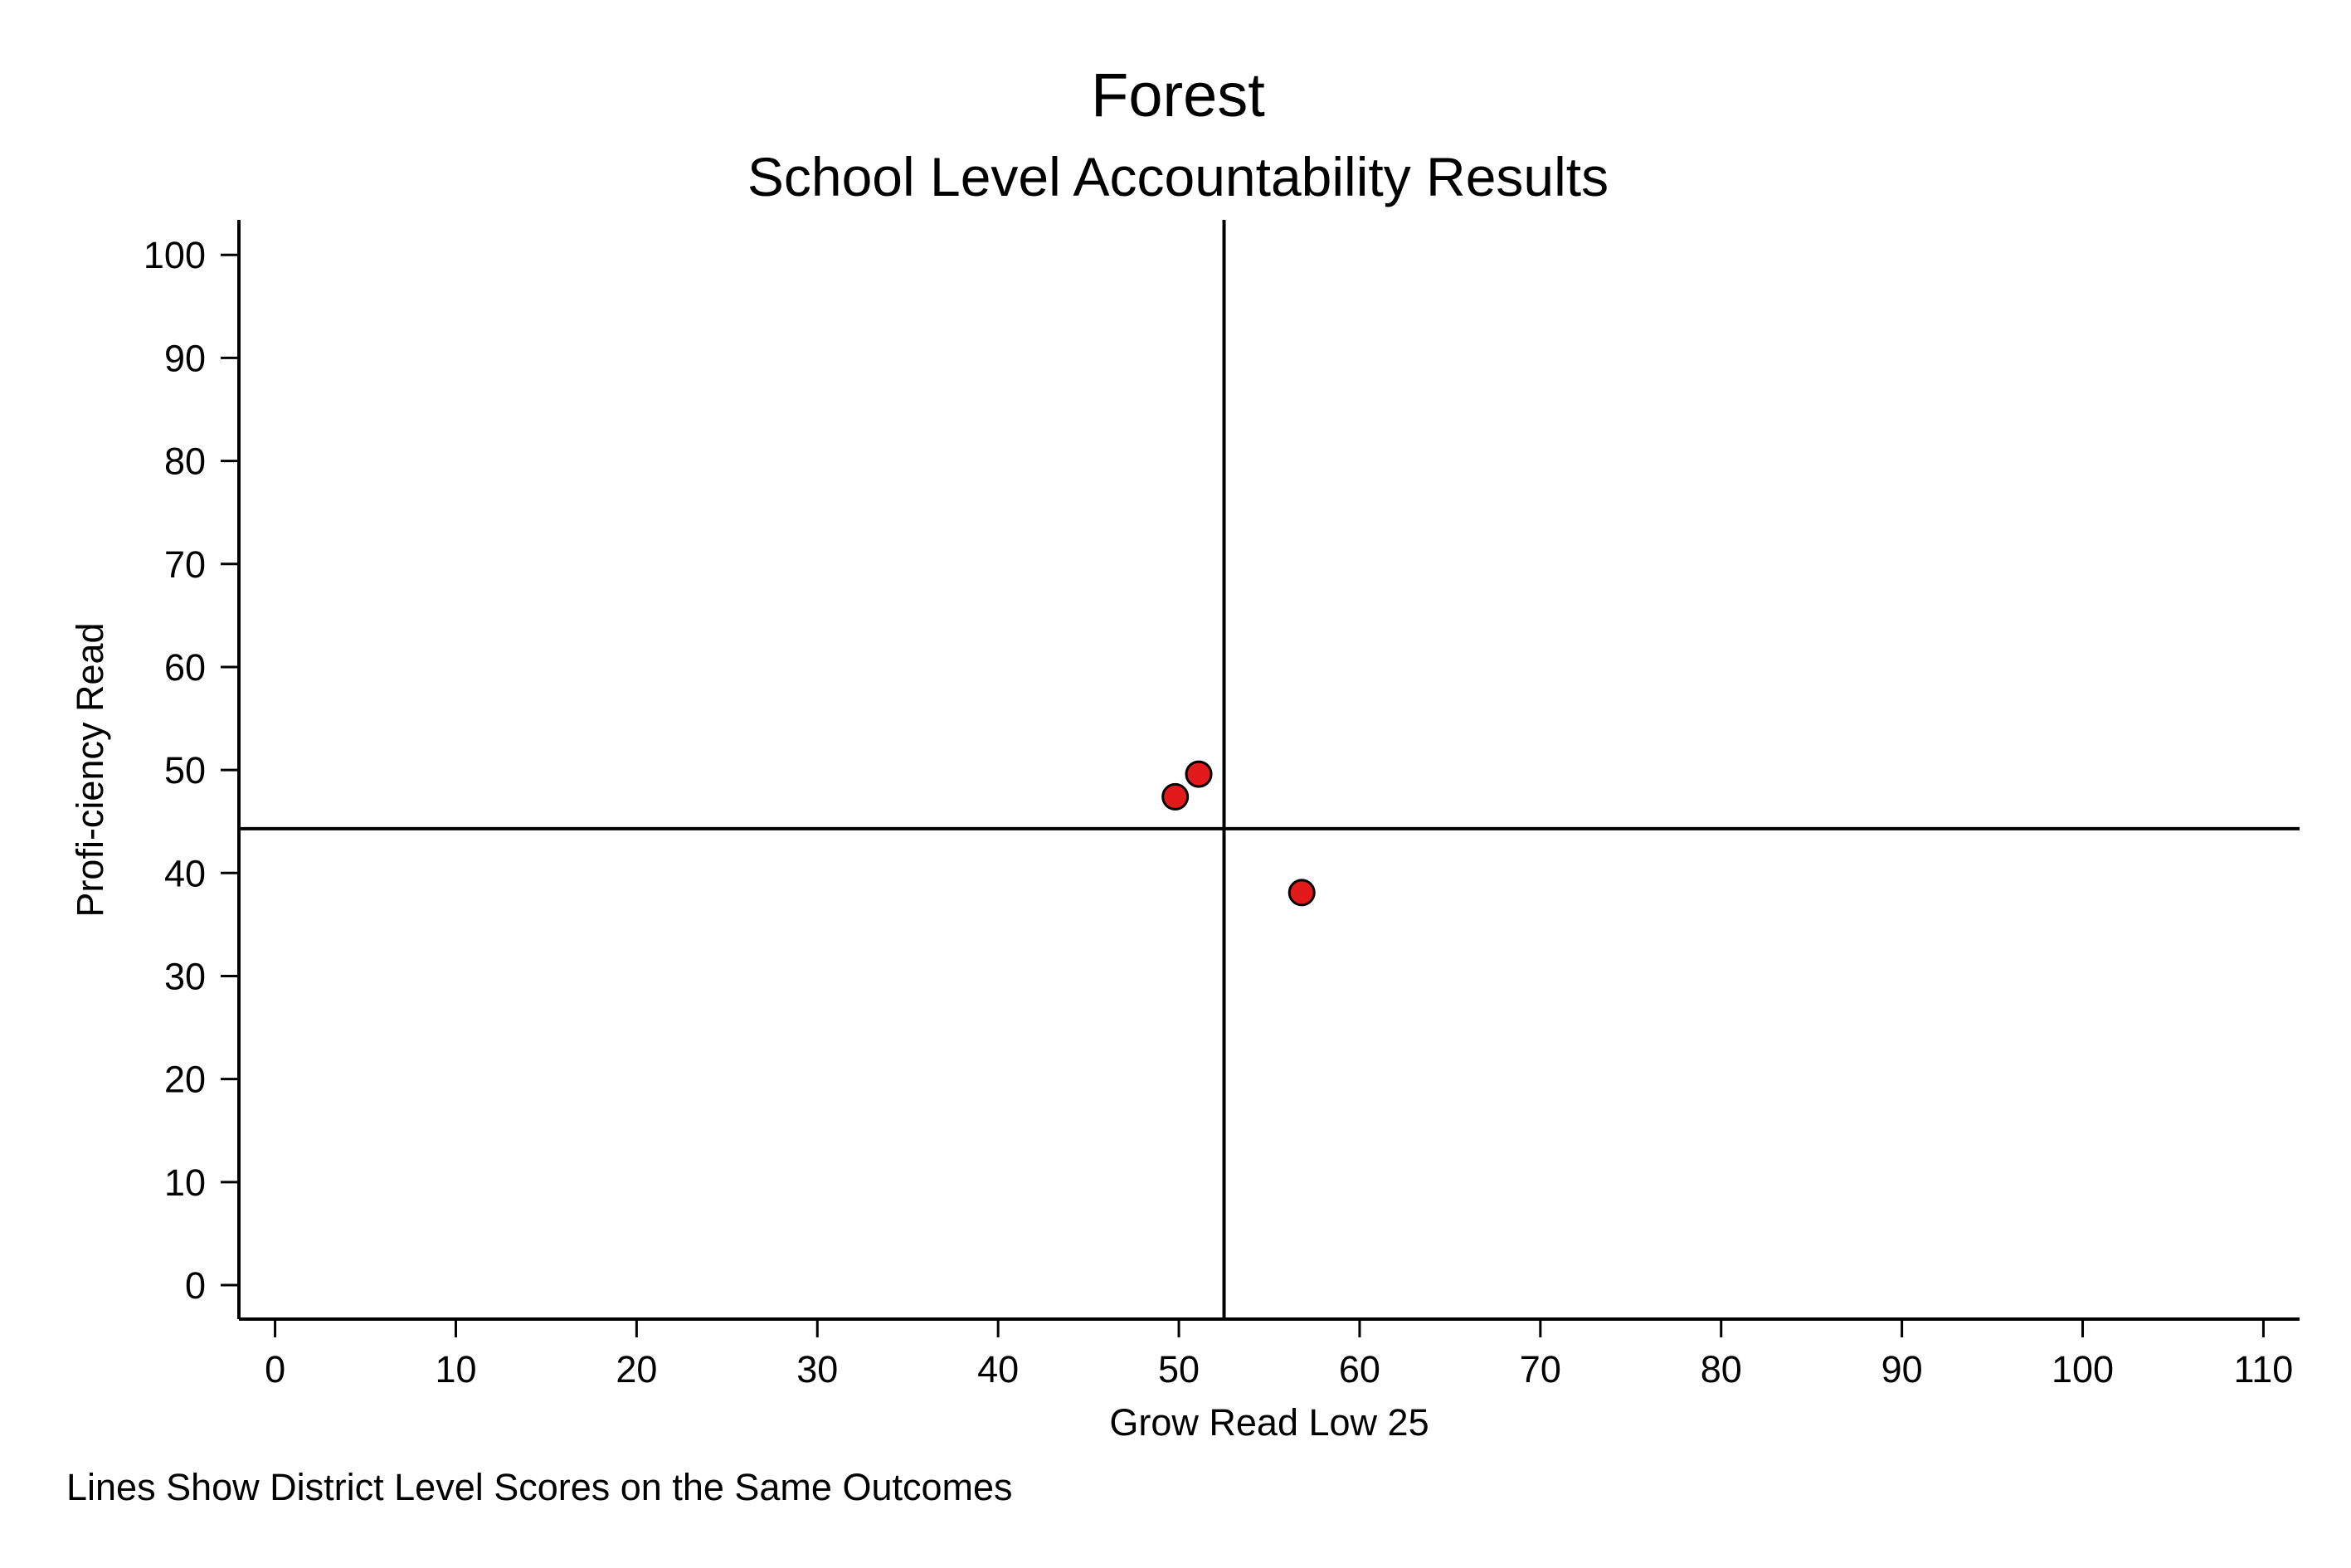  I want to click on x-tick-label: 20, so click(637, 1369).